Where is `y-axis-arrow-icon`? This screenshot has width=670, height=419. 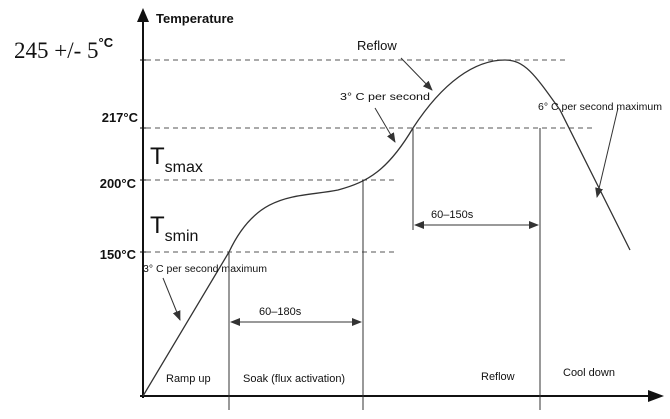
y-axis-arrow-icon is located at coordinates (143, 15).